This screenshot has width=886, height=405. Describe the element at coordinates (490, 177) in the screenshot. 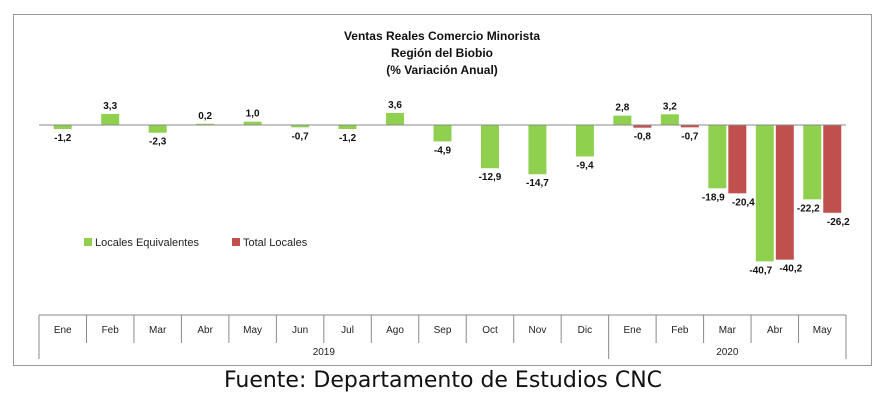

I see `data-label-locales-equivalentes: -12,9` at that location.